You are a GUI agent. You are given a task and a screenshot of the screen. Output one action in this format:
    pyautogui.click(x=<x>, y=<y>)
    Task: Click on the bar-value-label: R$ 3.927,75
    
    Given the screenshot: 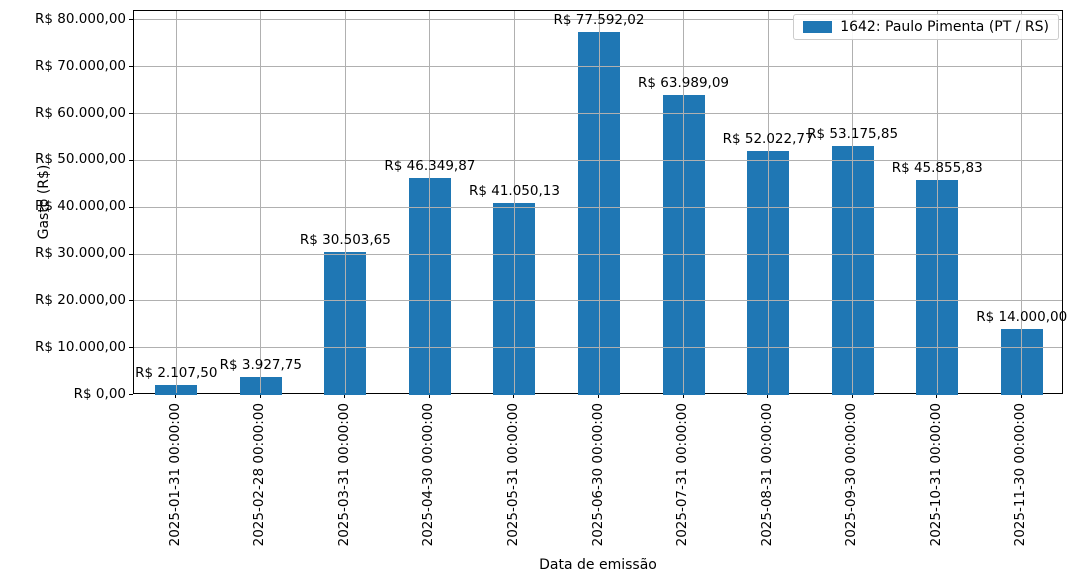 What is the action you would take?
    pyautogui.click(x=260, y=364)
    